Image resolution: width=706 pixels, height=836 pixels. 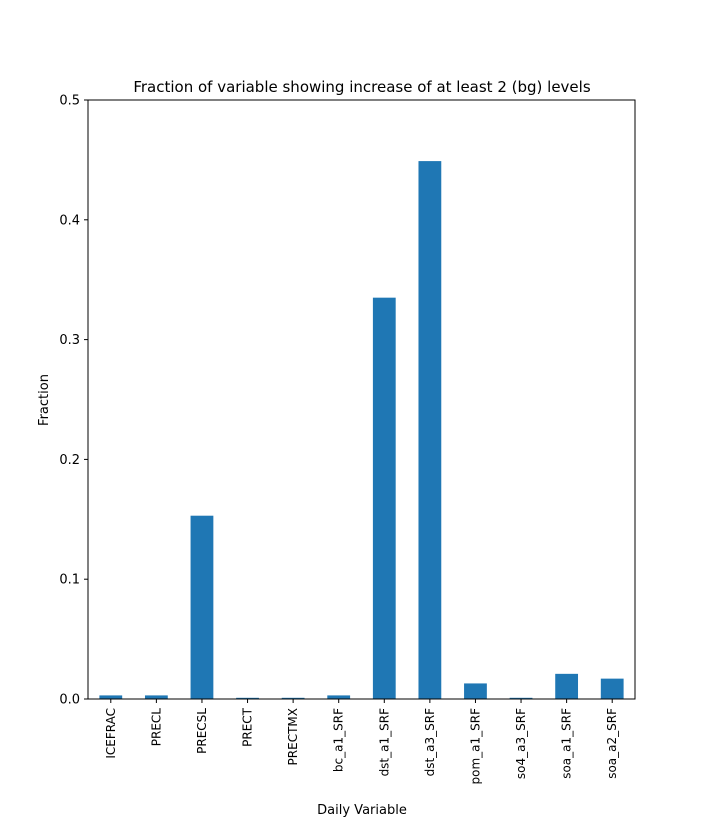 I want to click on x-tick-label: PRECTMX, so click(x=293, y=736).